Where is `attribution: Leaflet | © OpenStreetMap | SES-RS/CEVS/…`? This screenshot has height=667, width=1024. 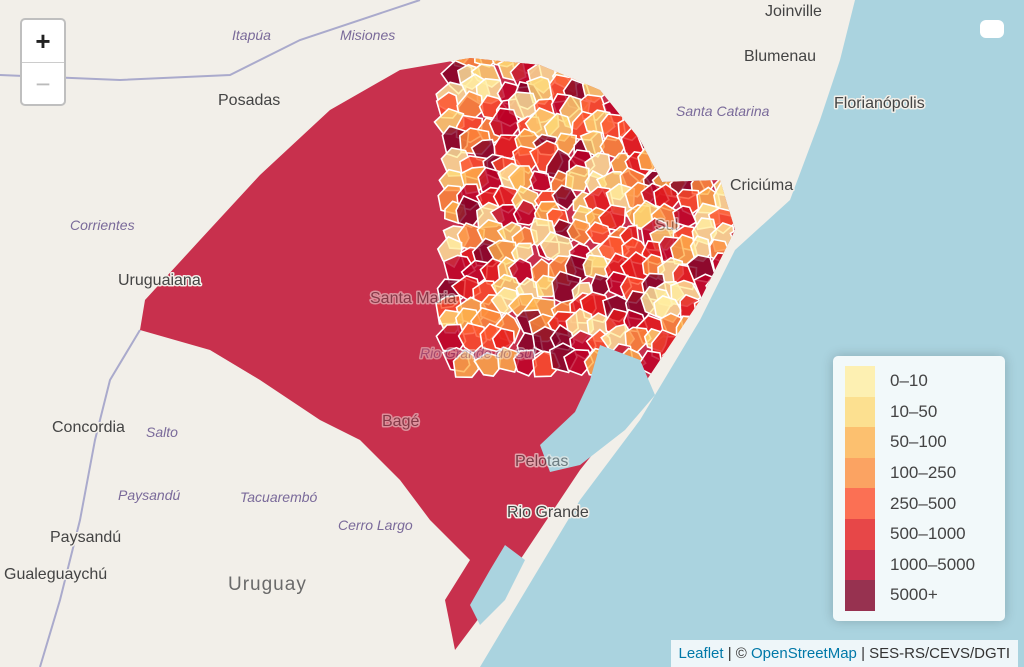 attribution: Leaflet | © OpenStreetMap | SES-RS/CEVS/… is located at coordinates (844, 653).